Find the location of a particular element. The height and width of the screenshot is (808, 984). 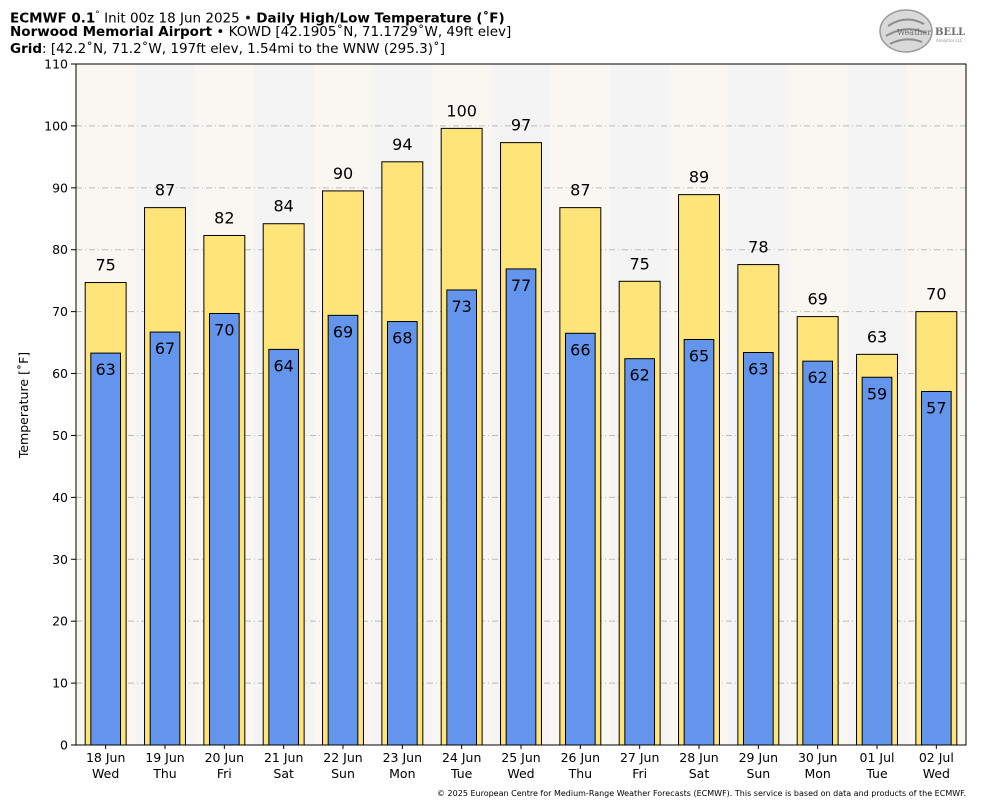

x-tick-date: 28 Jun is located at coordinates (698, 757).